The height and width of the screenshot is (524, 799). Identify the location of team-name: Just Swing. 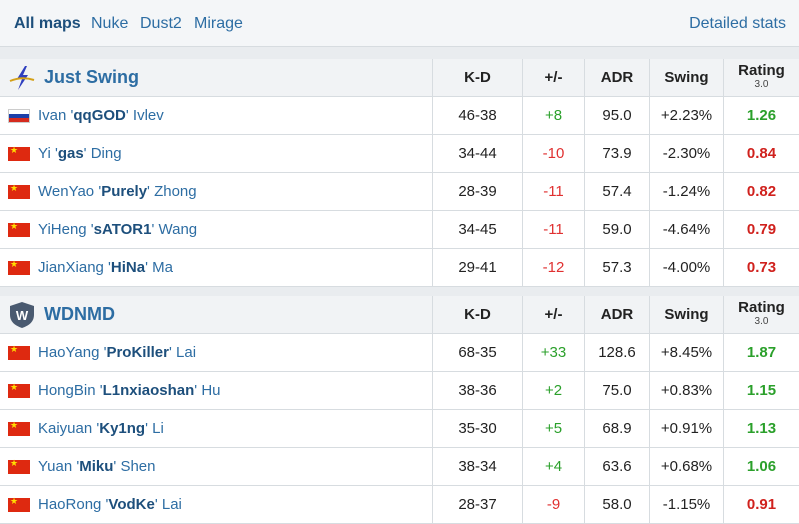
(92, 77).